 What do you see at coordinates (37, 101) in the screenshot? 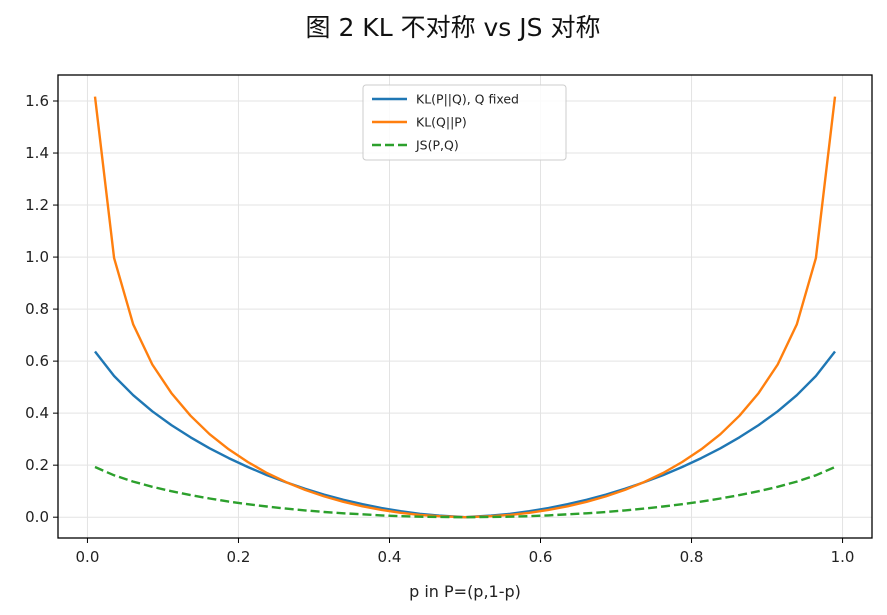
I see `y-tick-label: 1.6` at bounding box center [37, 101].